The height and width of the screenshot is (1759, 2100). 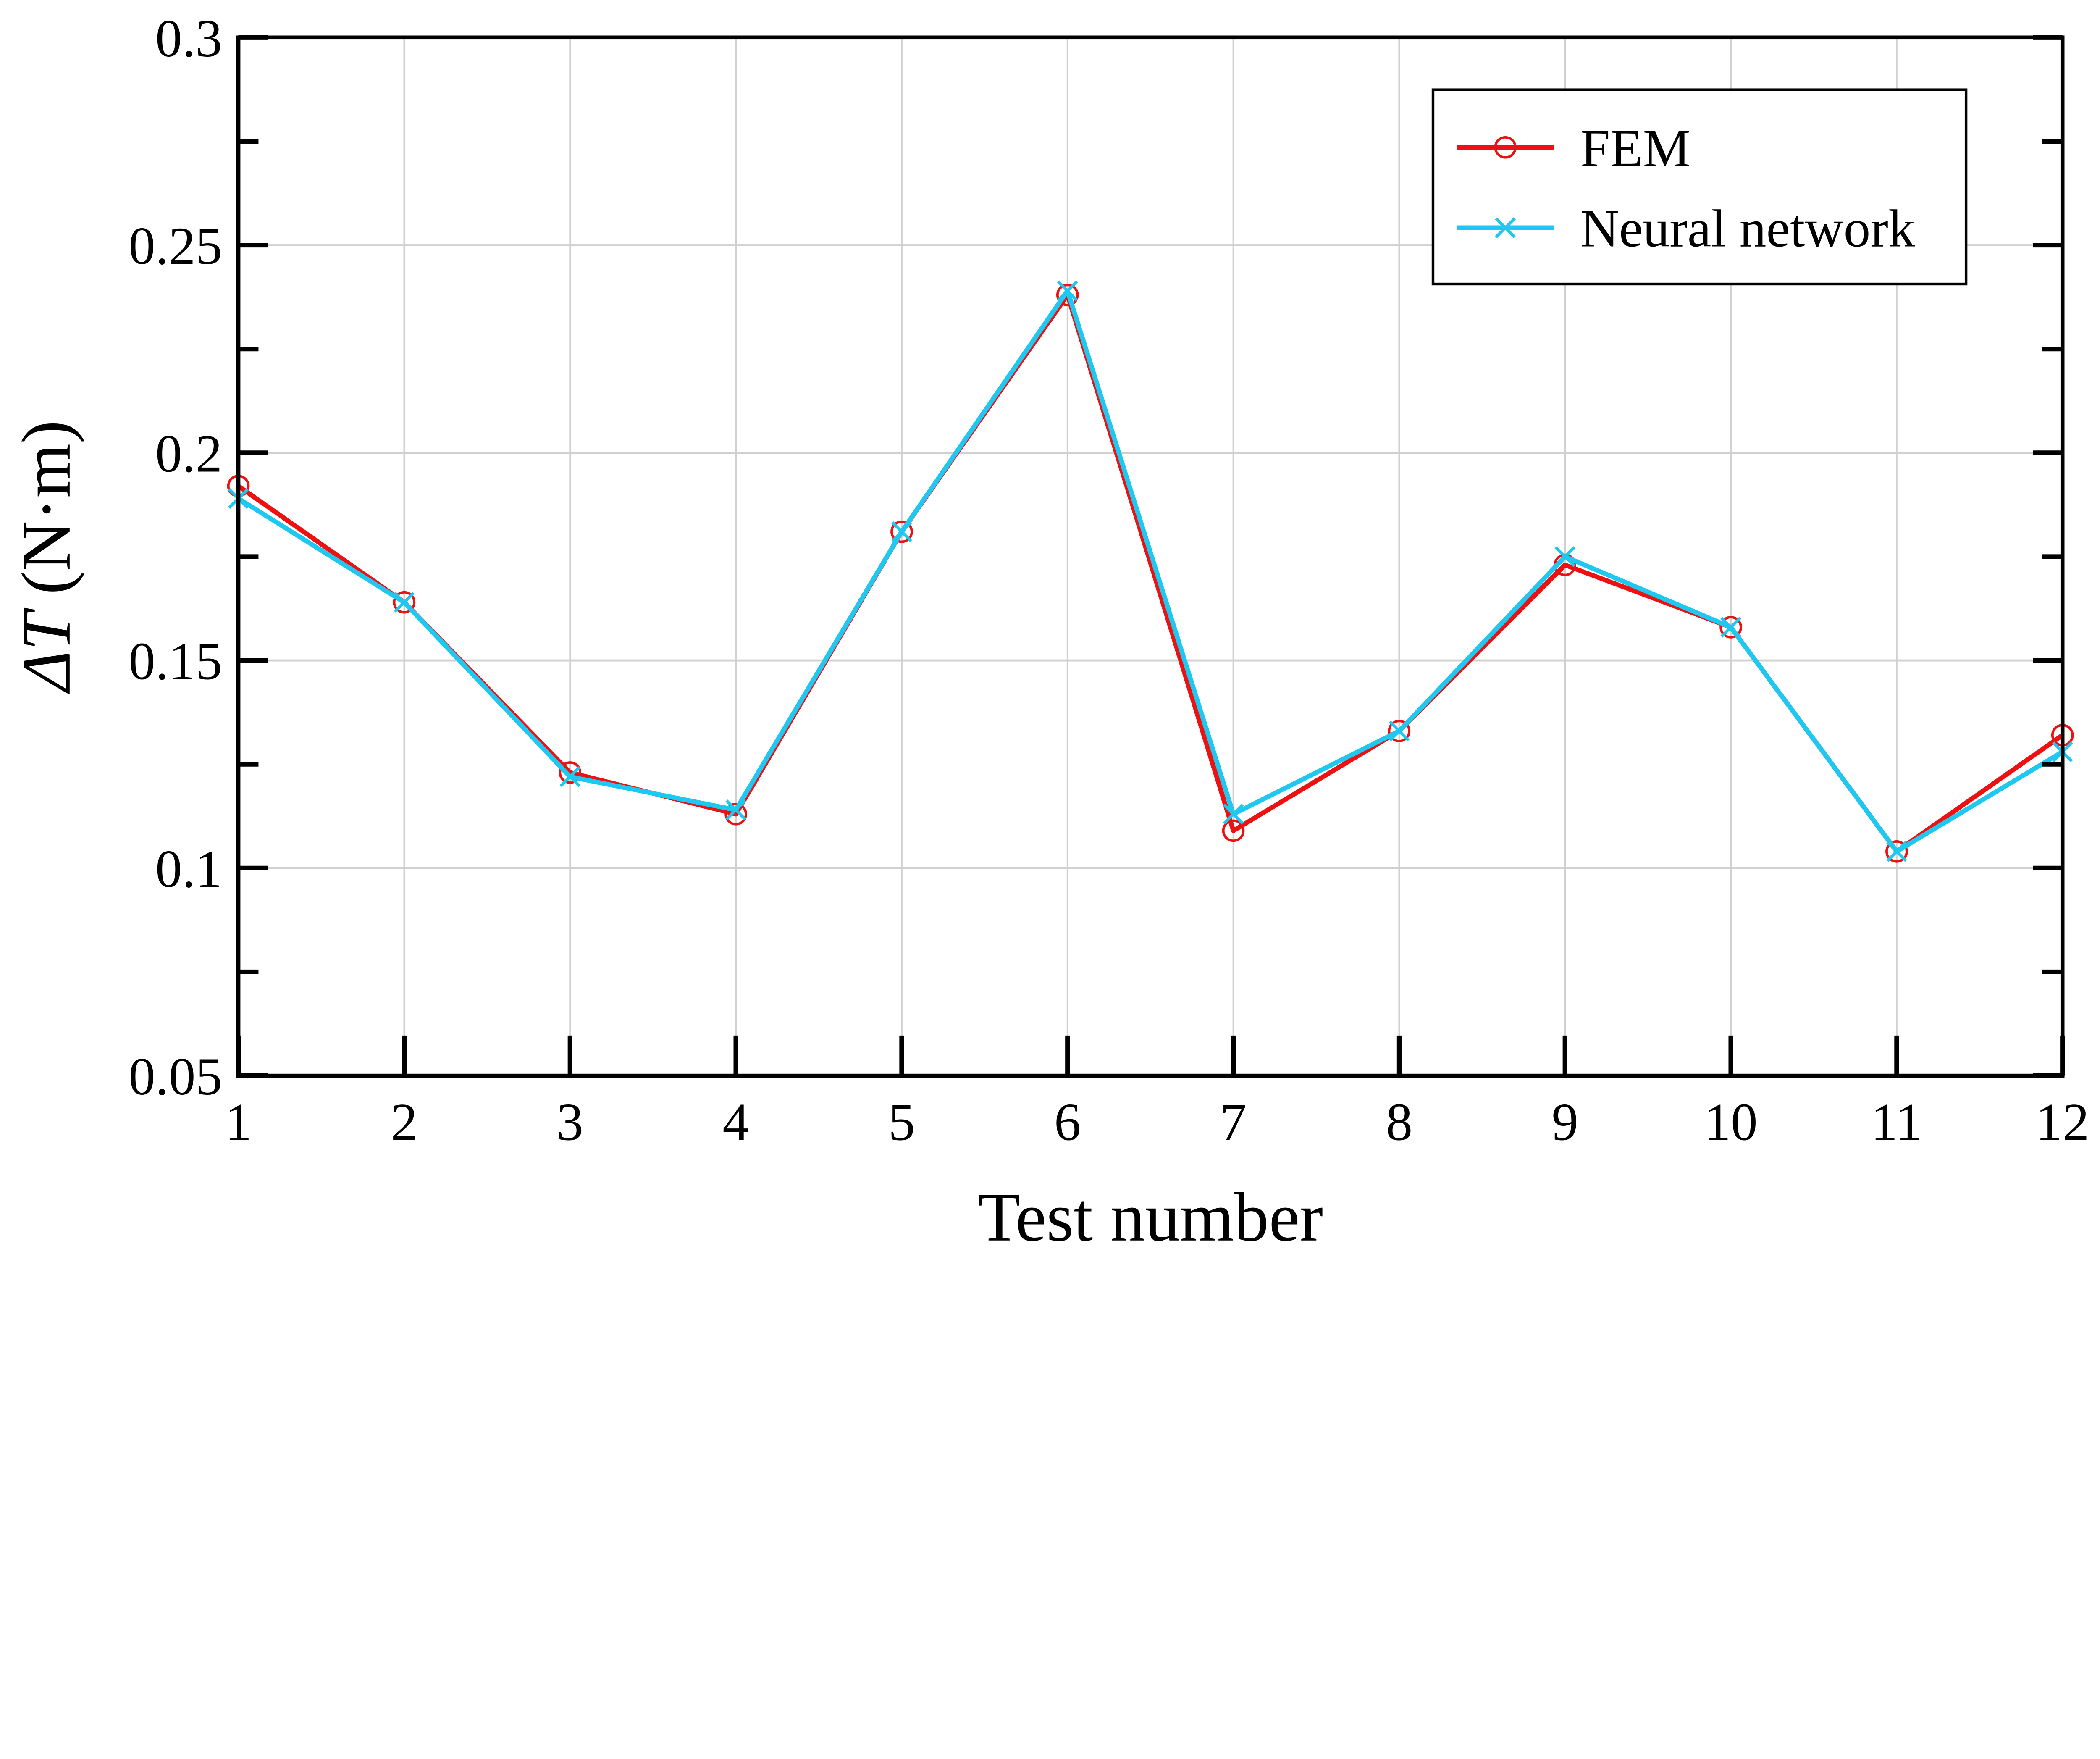 I want to click on y-tick-label: 0.2, so click(x=188, y=453).